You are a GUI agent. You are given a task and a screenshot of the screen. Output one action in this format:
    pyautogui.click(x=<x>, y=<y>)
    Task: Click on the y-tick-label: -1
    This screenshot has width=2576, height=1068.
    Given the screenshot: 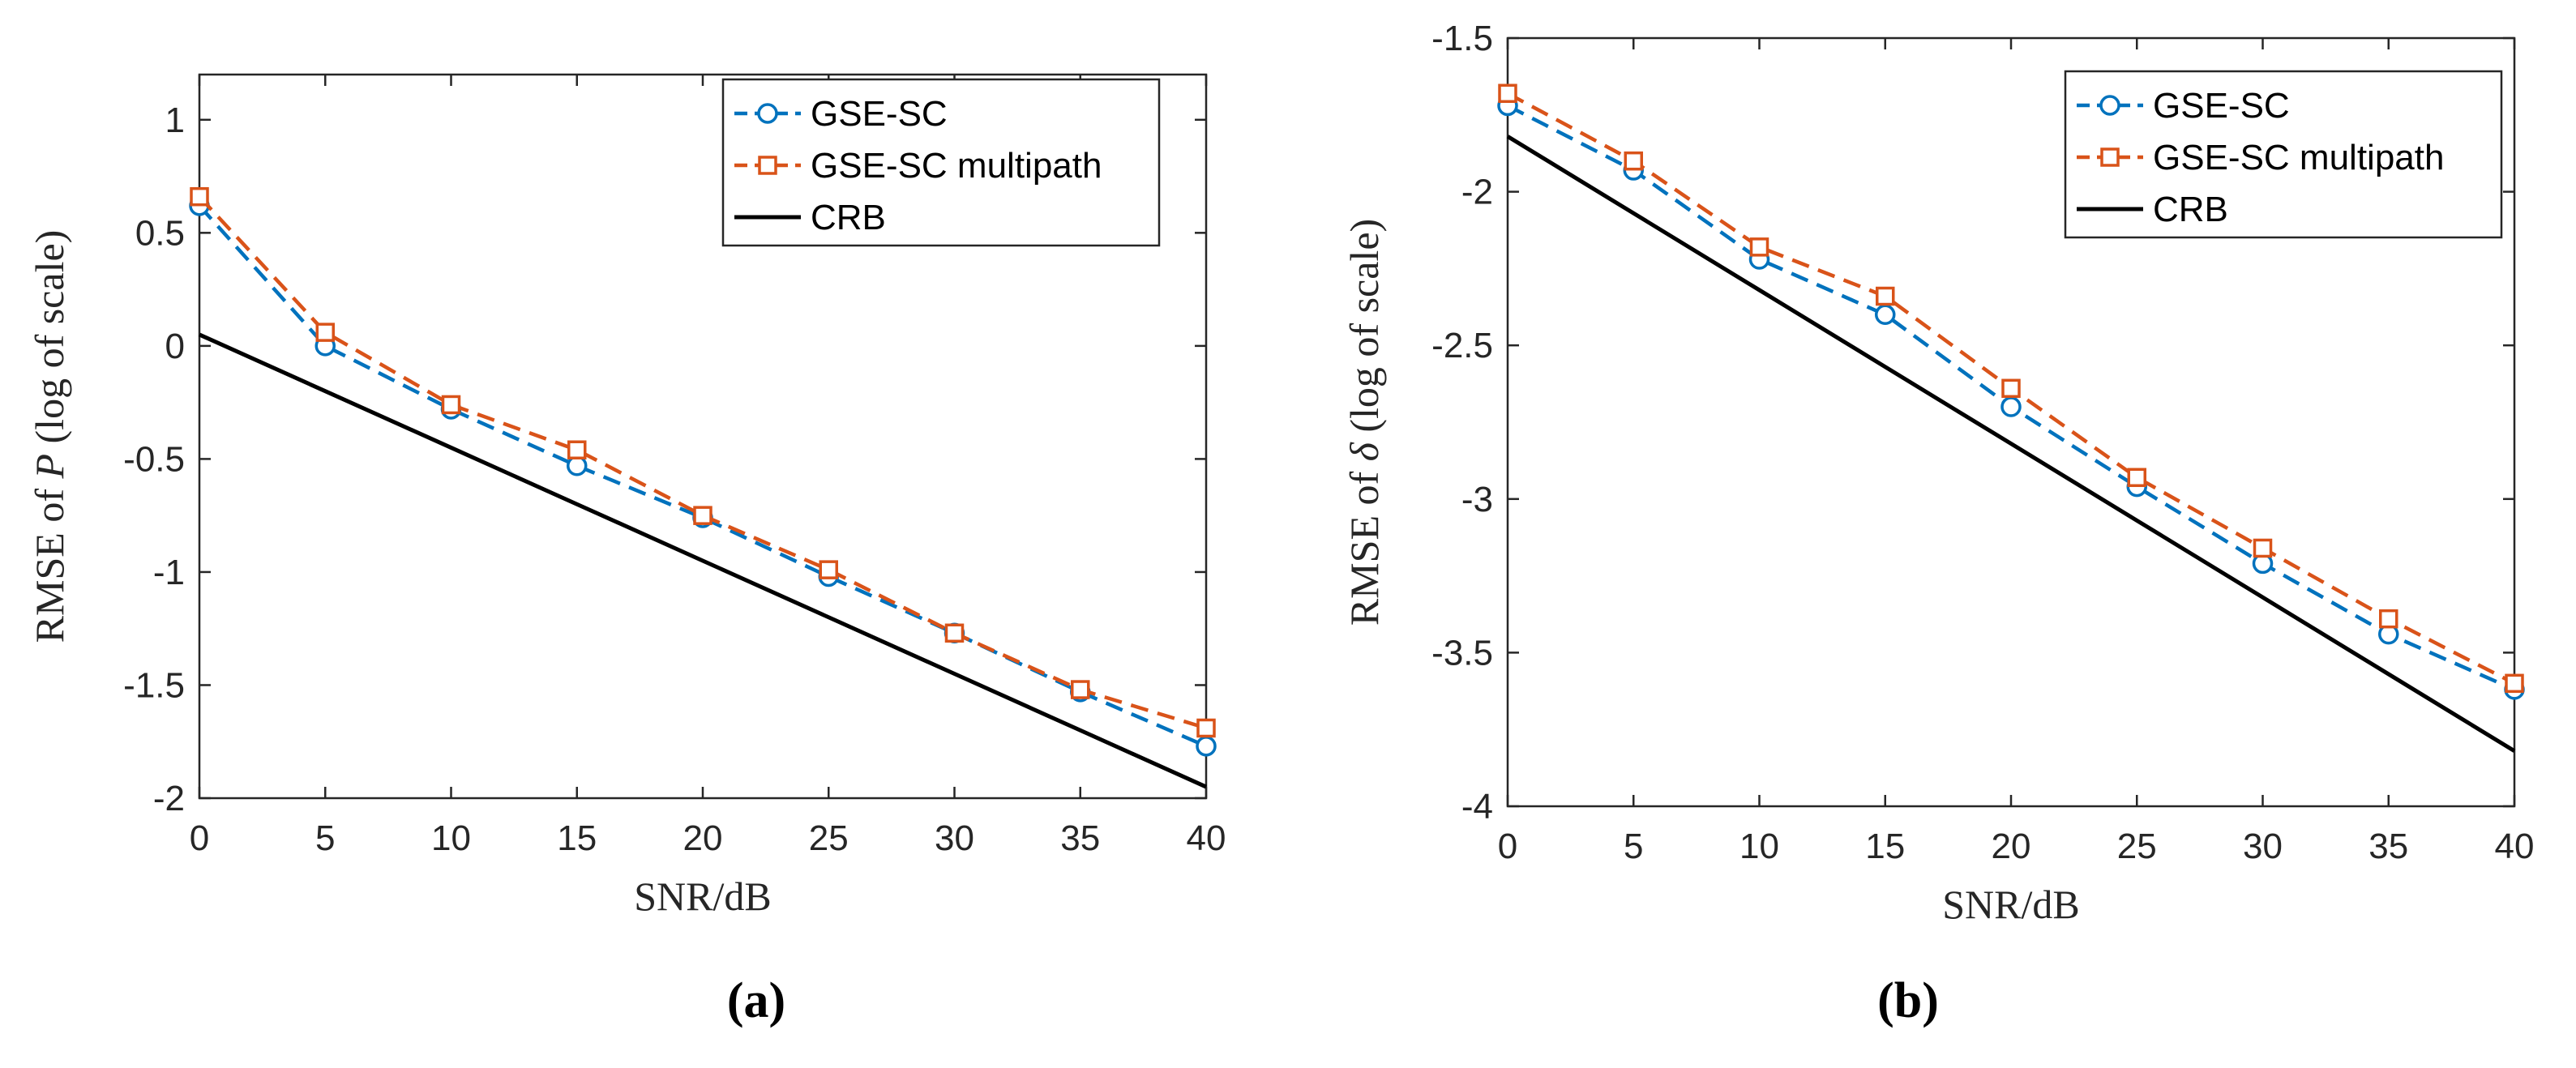 What is the action you would take?
    pyautogui.click(x=169, y=572)
    